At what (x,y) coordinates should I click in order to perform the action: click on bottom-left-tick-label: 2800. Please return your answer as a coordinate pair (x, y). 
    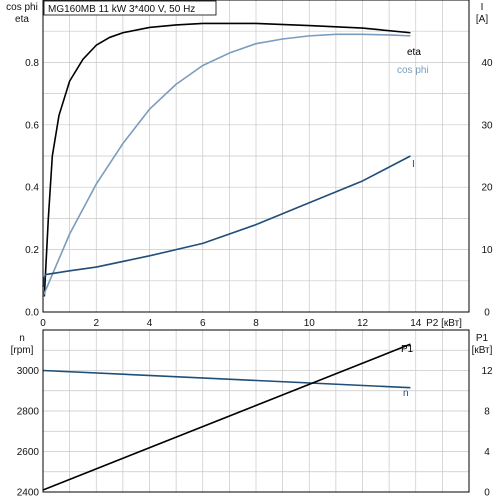
    Looking at the image, I should click on (28, 412).